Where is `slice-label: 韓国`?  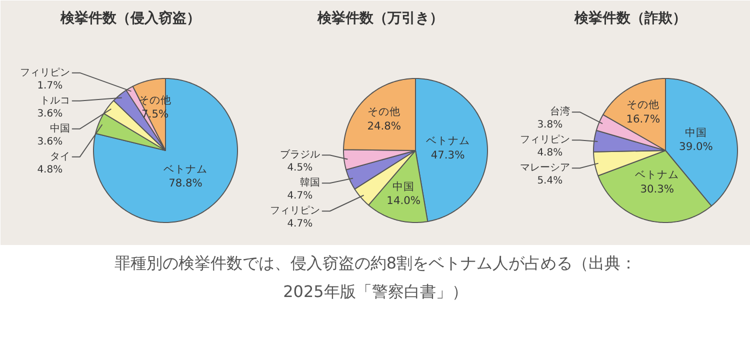
slice-label: 韓国 is located at coordinates (310, 182).